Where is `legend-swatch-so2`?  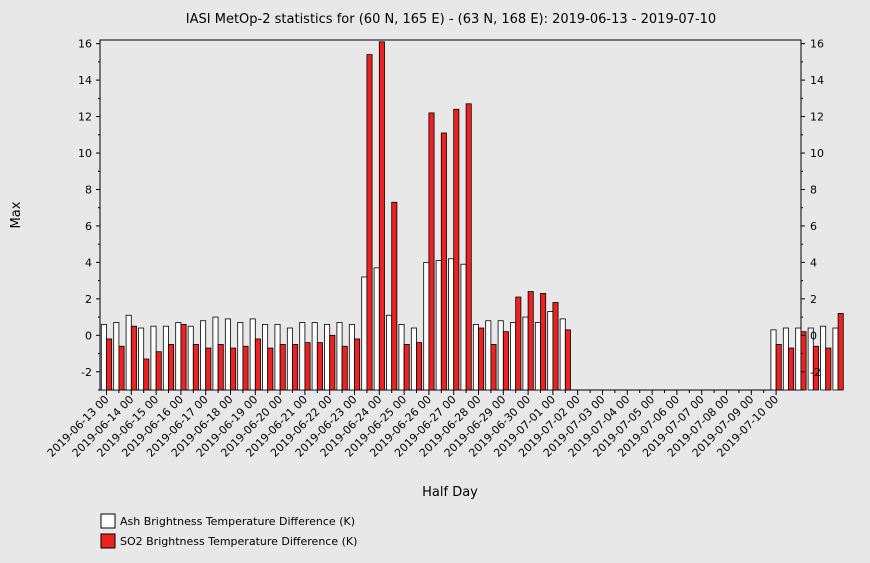
legend-swatch-so2 is located at coordinates (108, 541).